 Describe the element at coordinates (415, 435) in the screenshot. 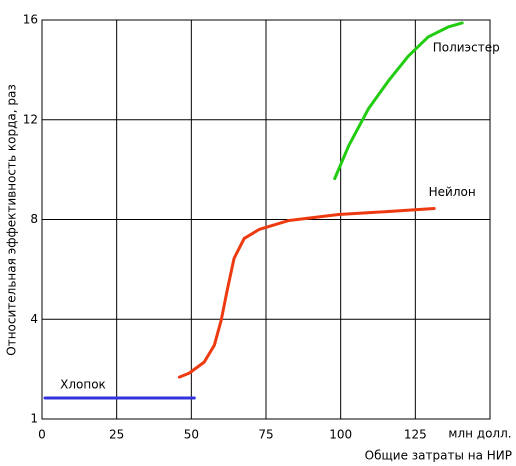

I see `x-tick-label: 125` at that location.